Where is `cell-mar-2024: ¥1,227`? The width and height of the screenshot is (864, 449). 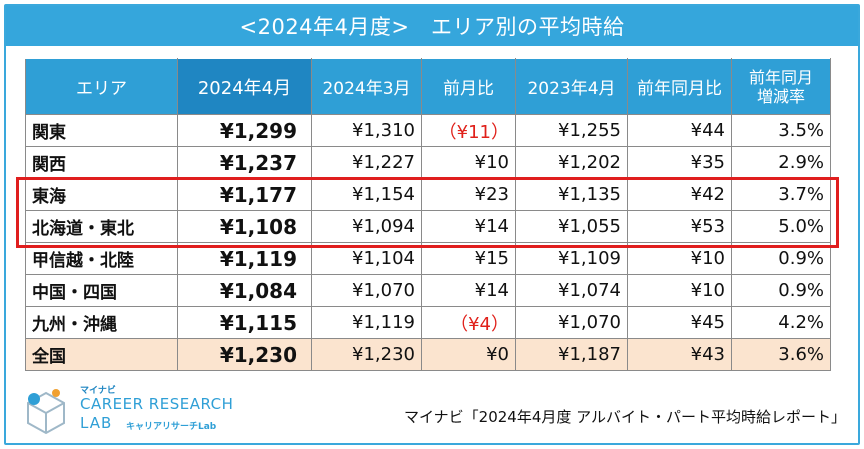 cell-mar-2024: ¥1,227 is located at coordinates (366, 162).